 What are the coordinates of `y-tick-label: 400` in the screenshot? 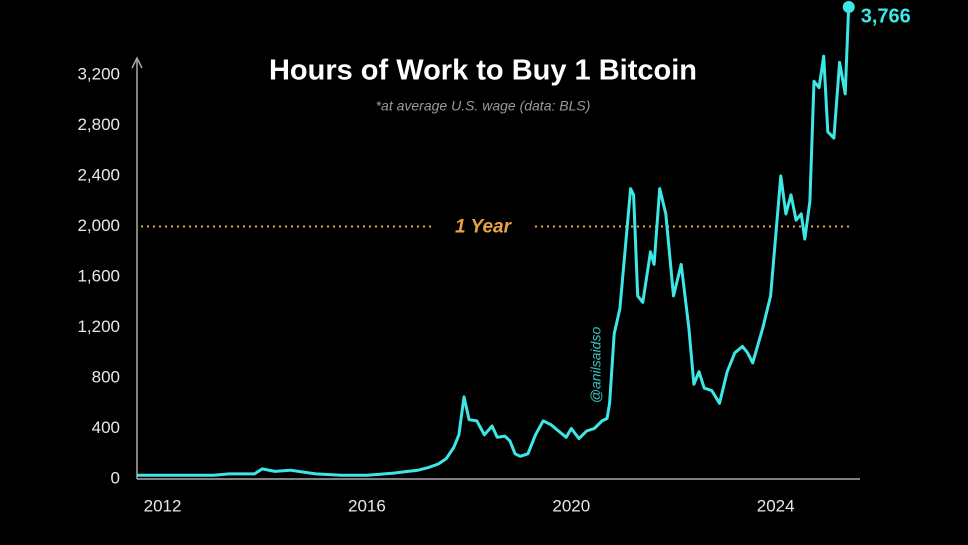 It's located at (106, 427).